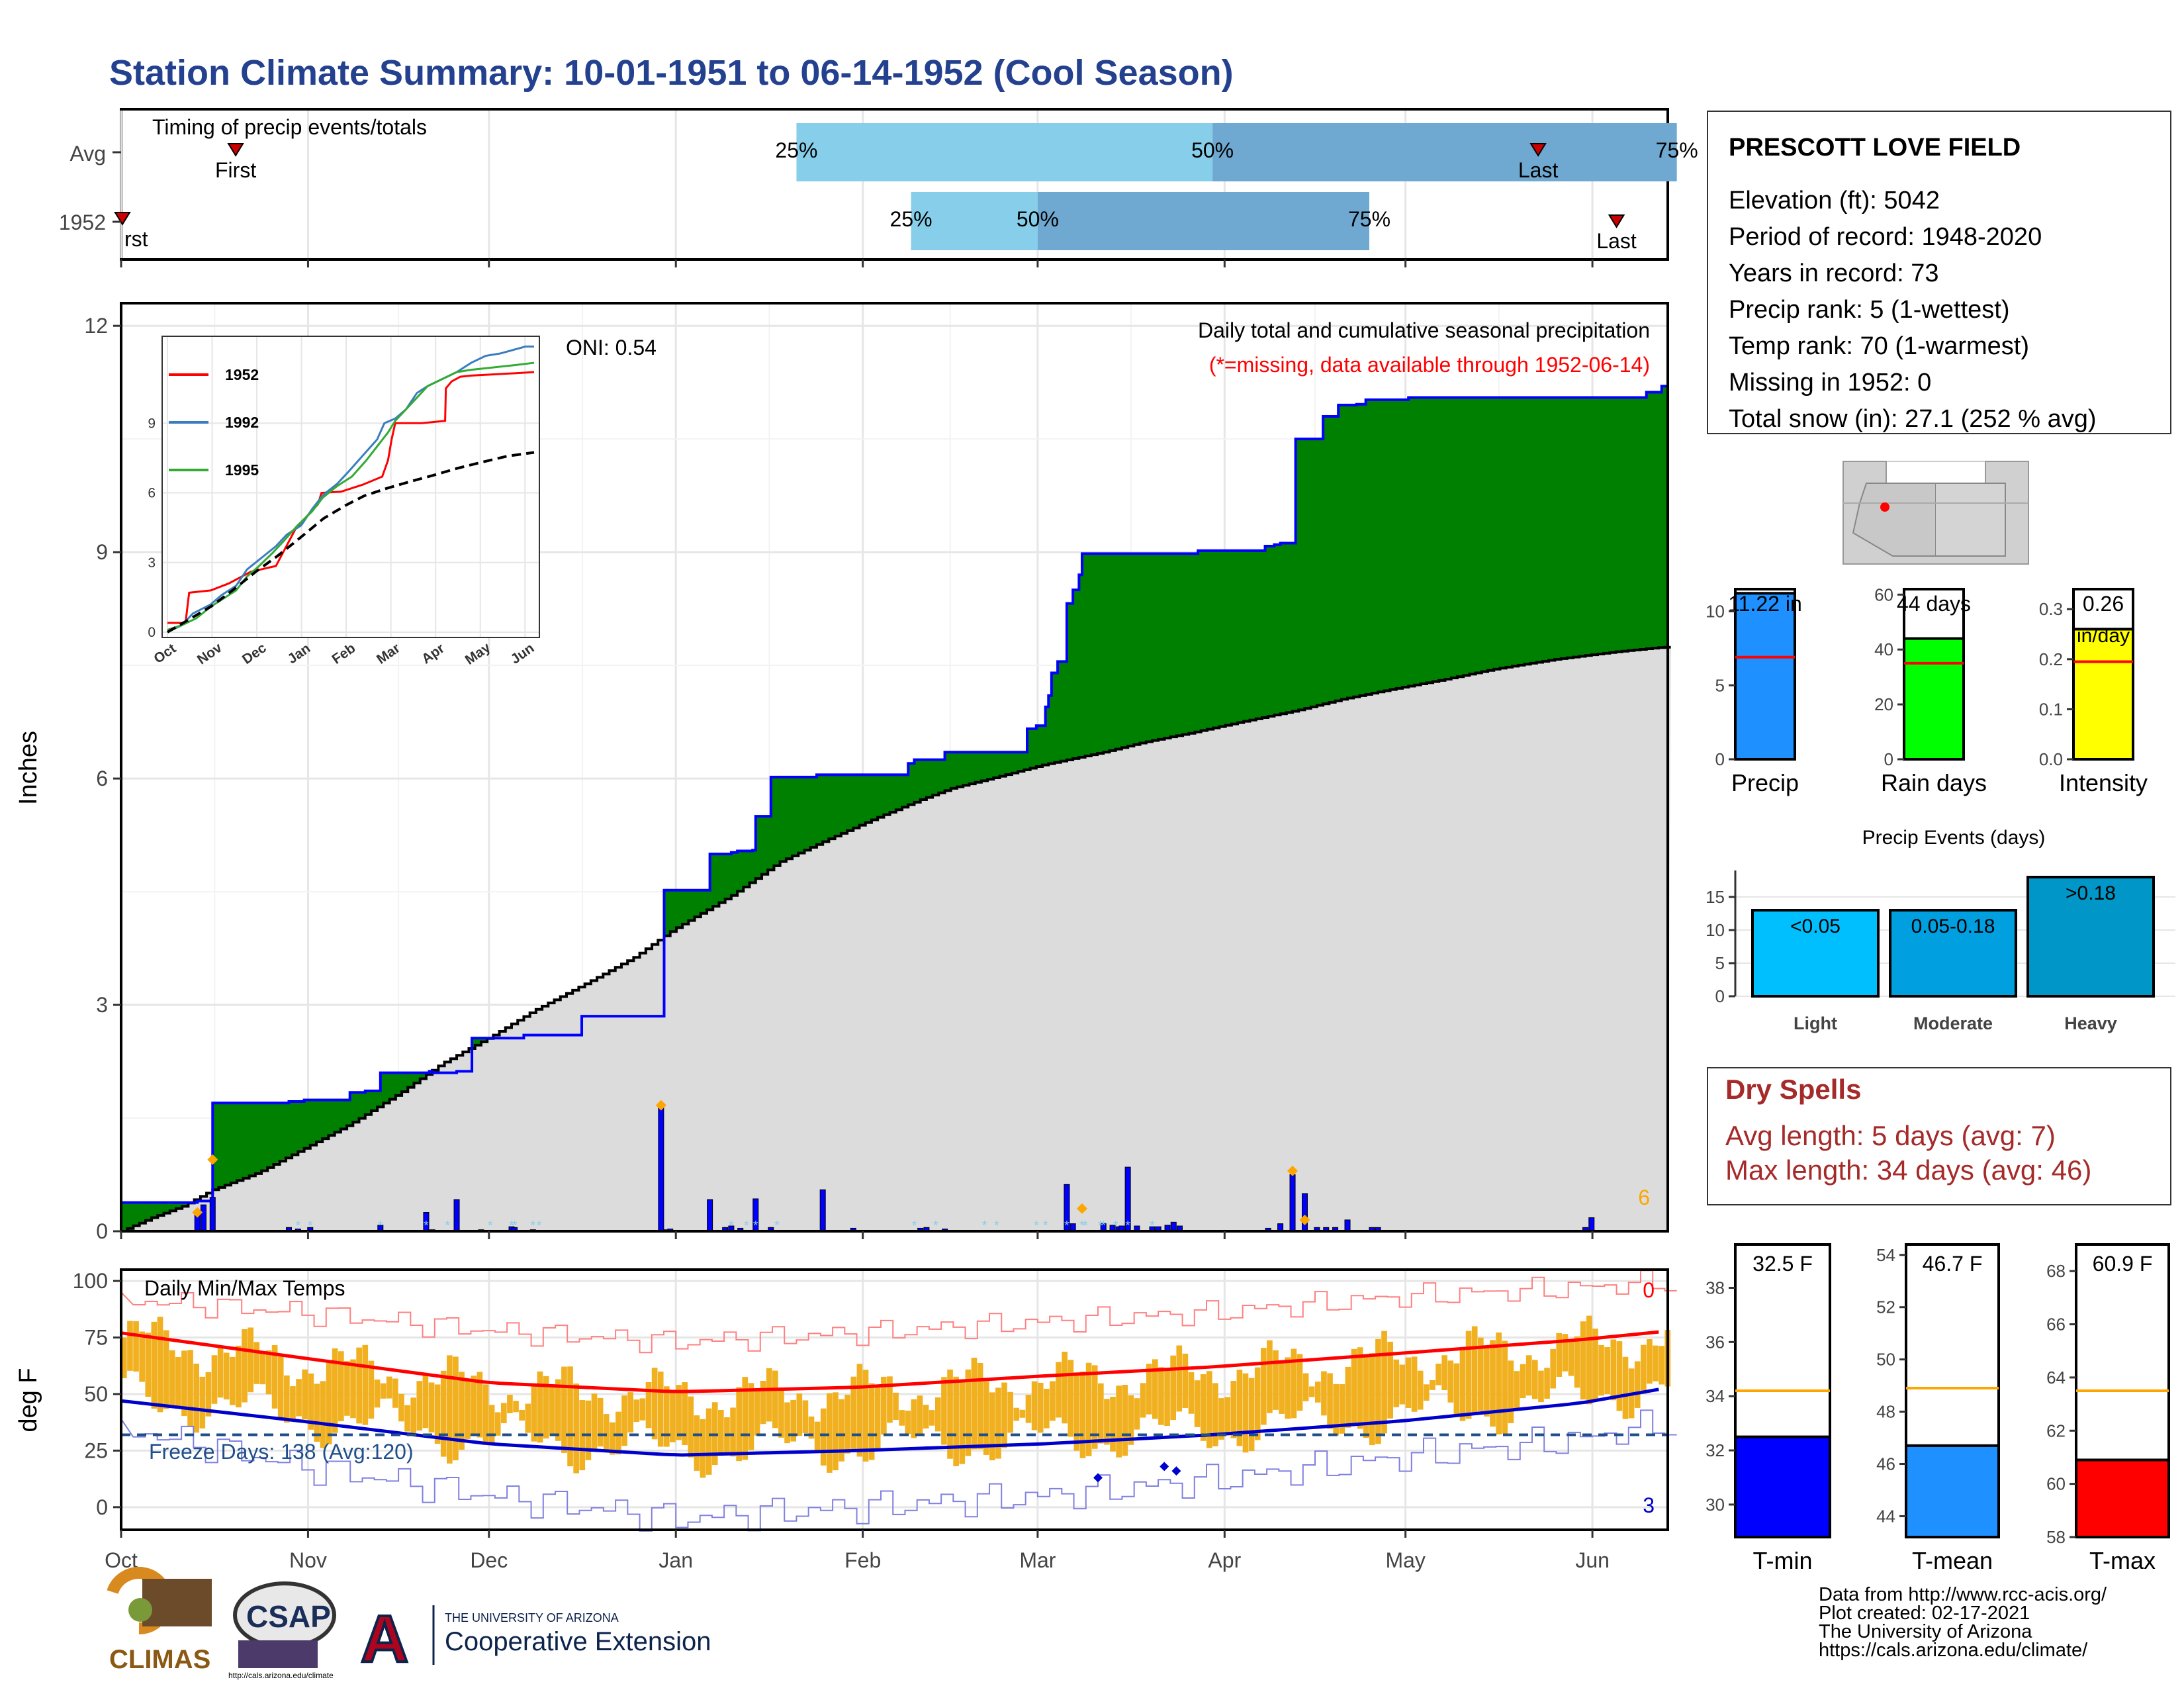  What do you see at coordinates (862, 1560) in the screenshot?
I see `month-label-feb: Feb` at bounding box center [862, 1560].